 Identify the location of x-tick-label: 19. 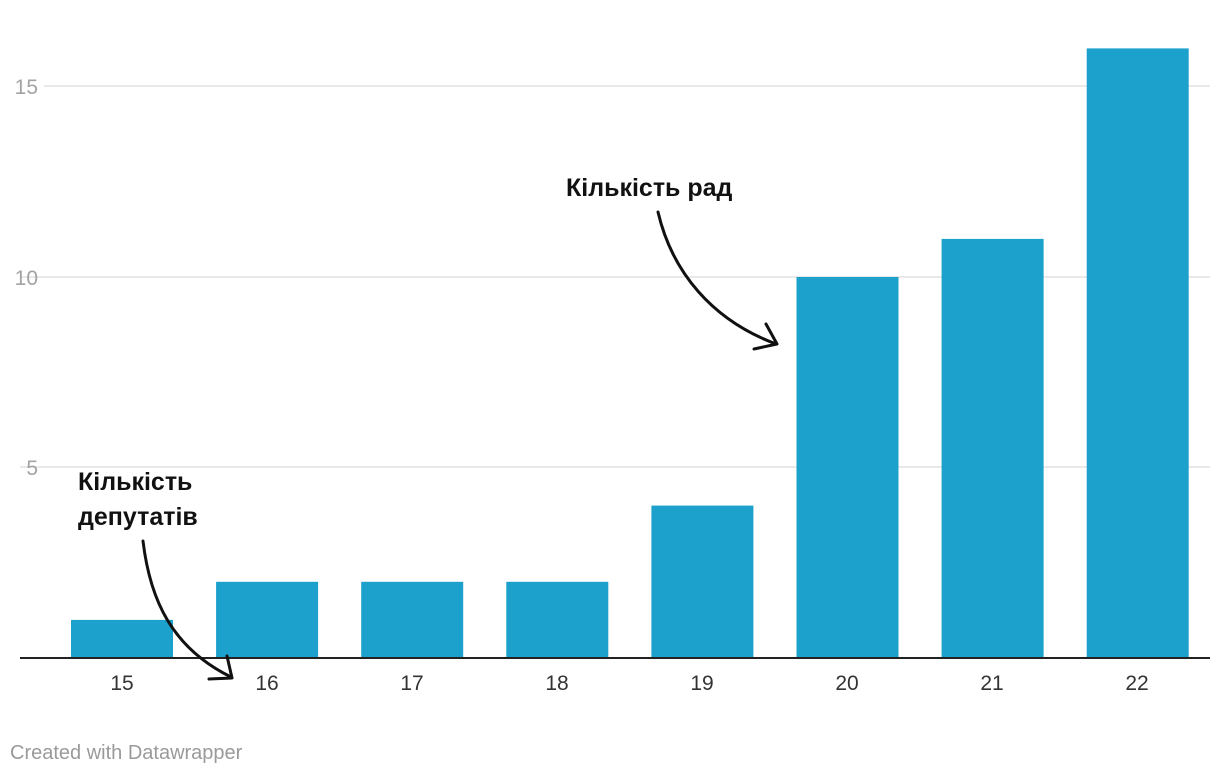
(701, 683).